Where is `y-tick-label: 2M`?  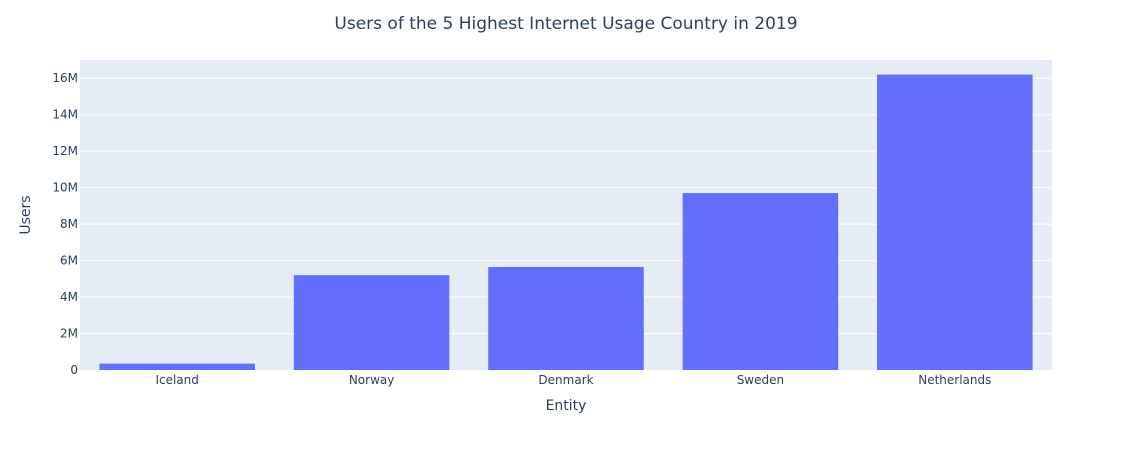 y-tick-label: 2M is located at coordinates (69, 334).